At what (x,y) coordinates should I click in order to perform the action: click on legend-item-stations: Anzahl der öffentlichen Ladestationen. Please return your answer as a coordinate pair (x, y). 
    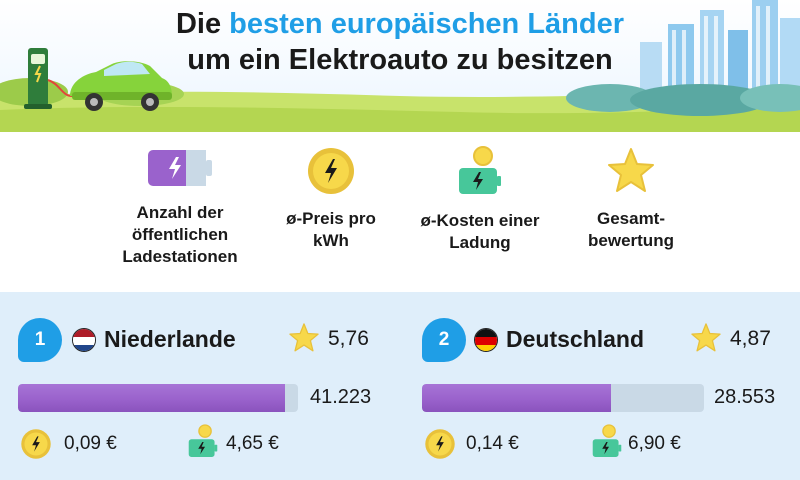
    Looking at the image, I should click on (180, 207).